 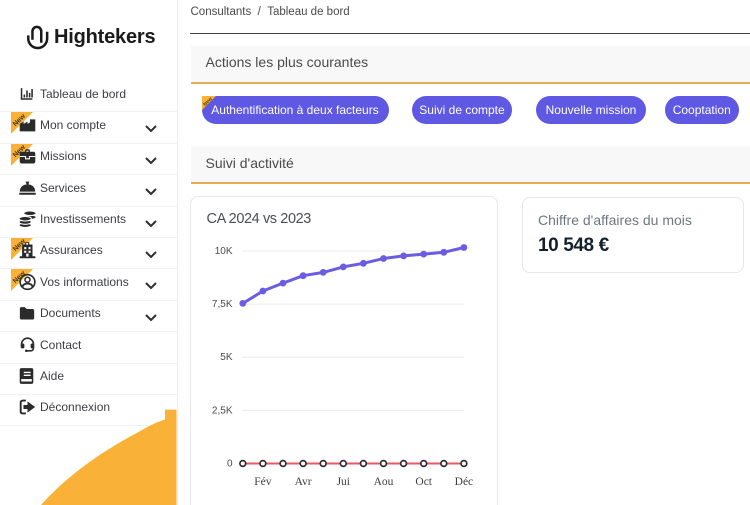 What do you see at coordinates (221, 410) in the screenshot?
I see `svg-text: 2,5K` at bounding box center [221, 410].